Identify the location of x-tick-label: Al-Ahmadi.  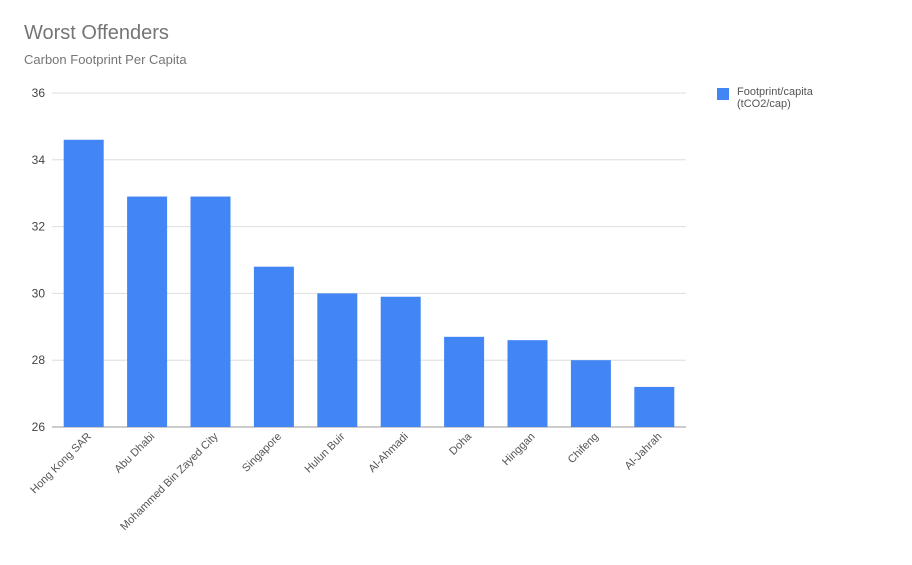
(388, 453).